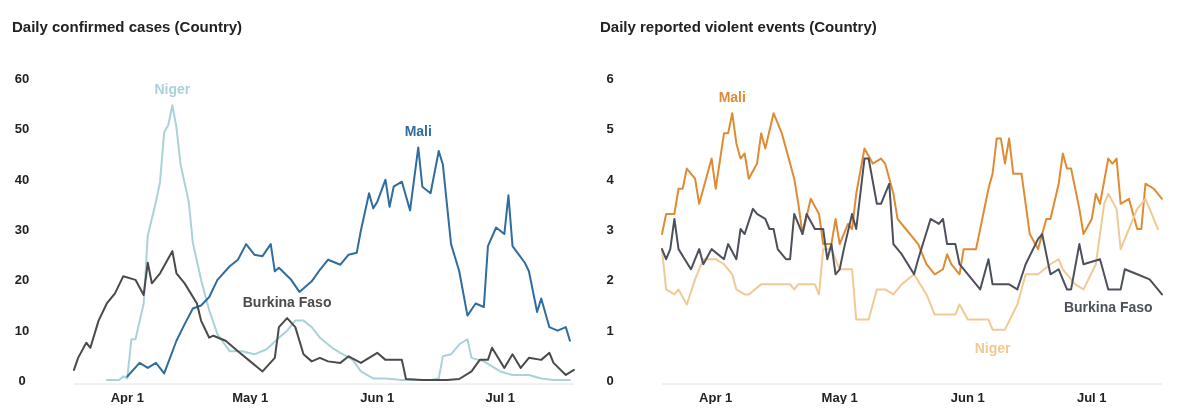 Image resolution: width=1192 pixels, height=412 pixels. What do you see at coordinates (610, 280) in the screenshot?
I see `y-tick-label: 2` at bounding box center [610, 280].